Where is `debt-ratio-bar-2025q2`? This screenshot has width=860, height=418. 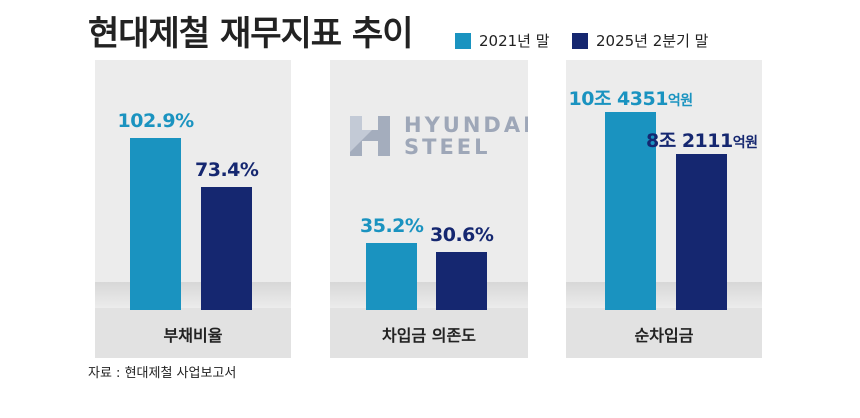
debt-ratio-bar-2025q2 is located at coordinates (226, 248).